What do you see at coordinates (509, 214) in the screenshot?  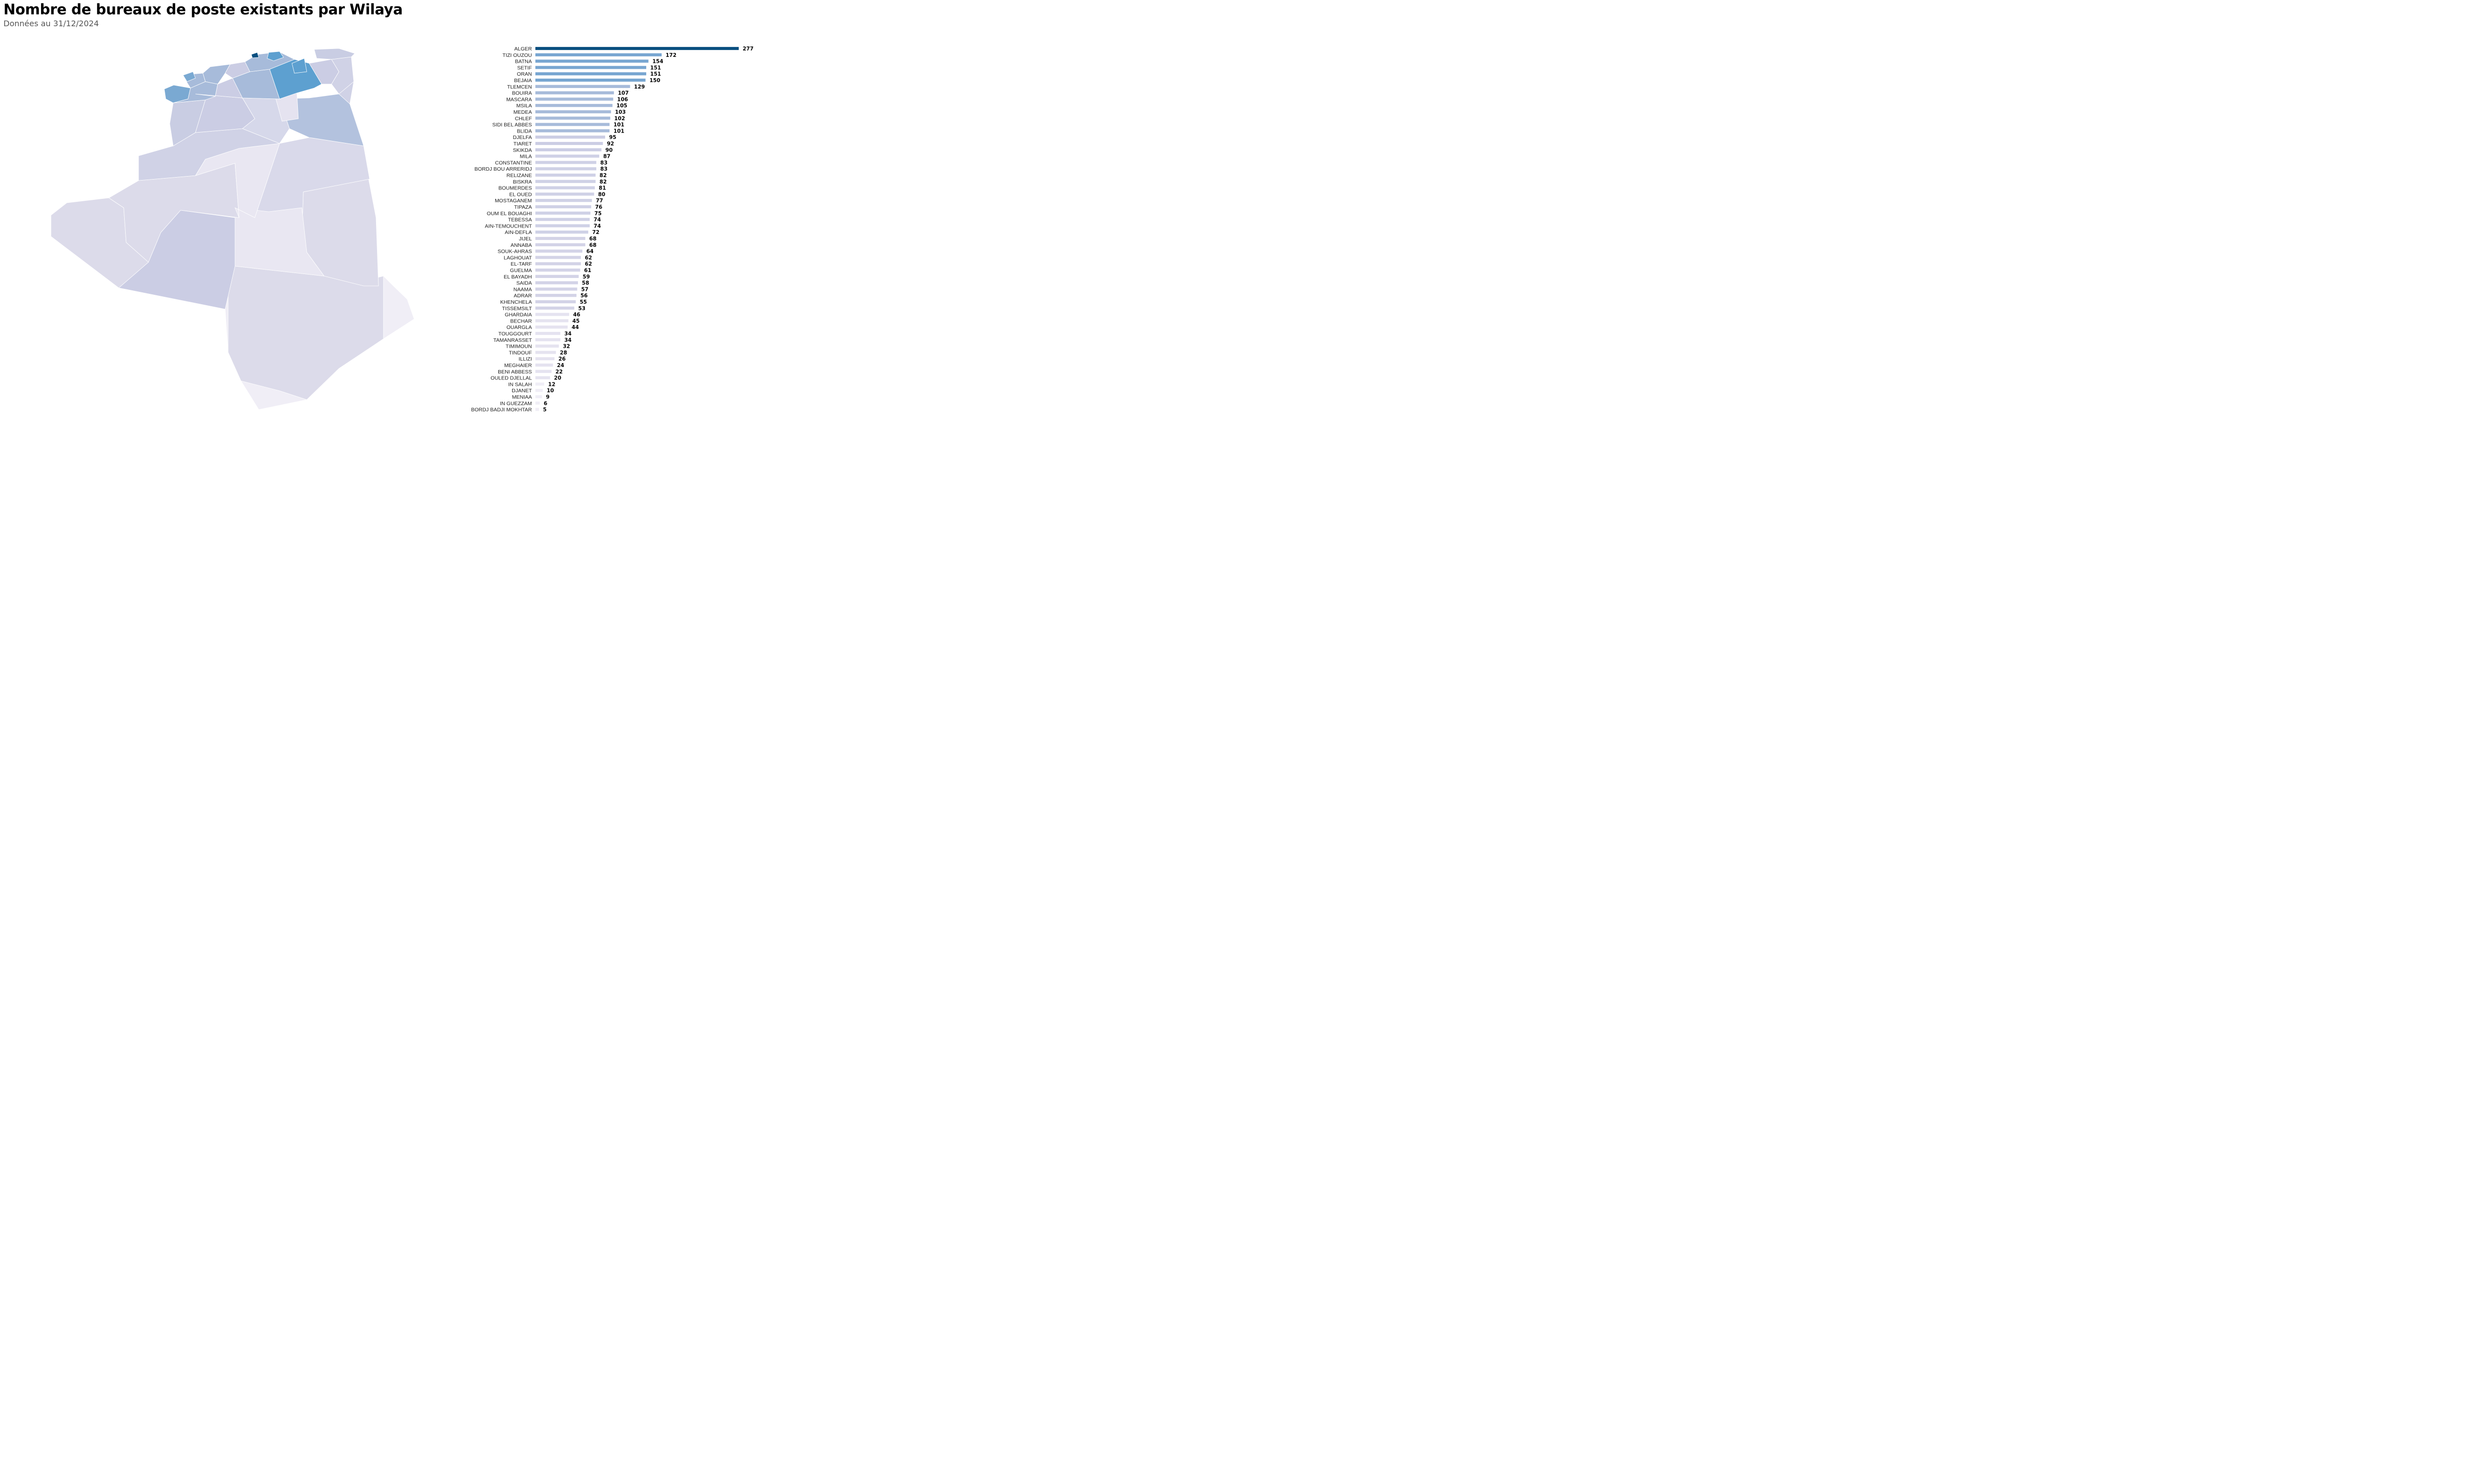 I see `bar-category-label: OUM EL BOUAGHI` at bounding box center [509, 214].